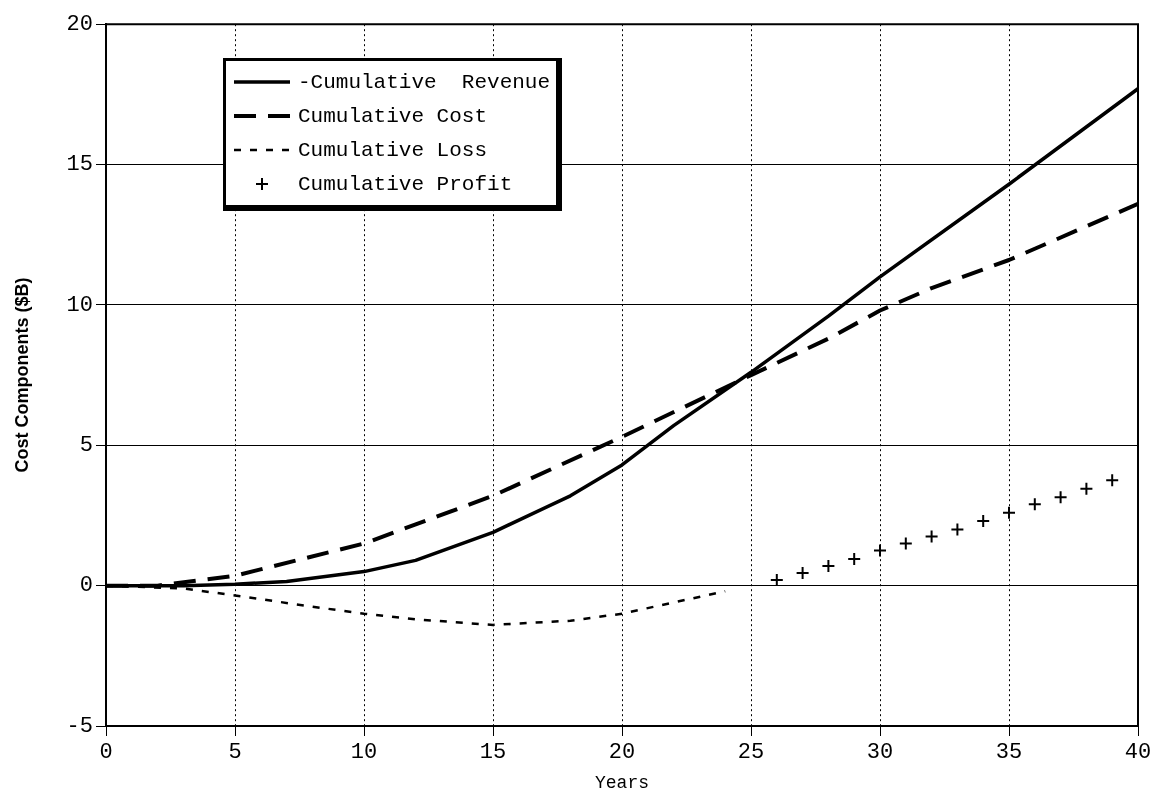 This screenshot has height=805, width=1165. What do you see at coordinates (235, 753) in the screenshot?
I see `x-tick-label: 5` at bounding box center [235, 753].